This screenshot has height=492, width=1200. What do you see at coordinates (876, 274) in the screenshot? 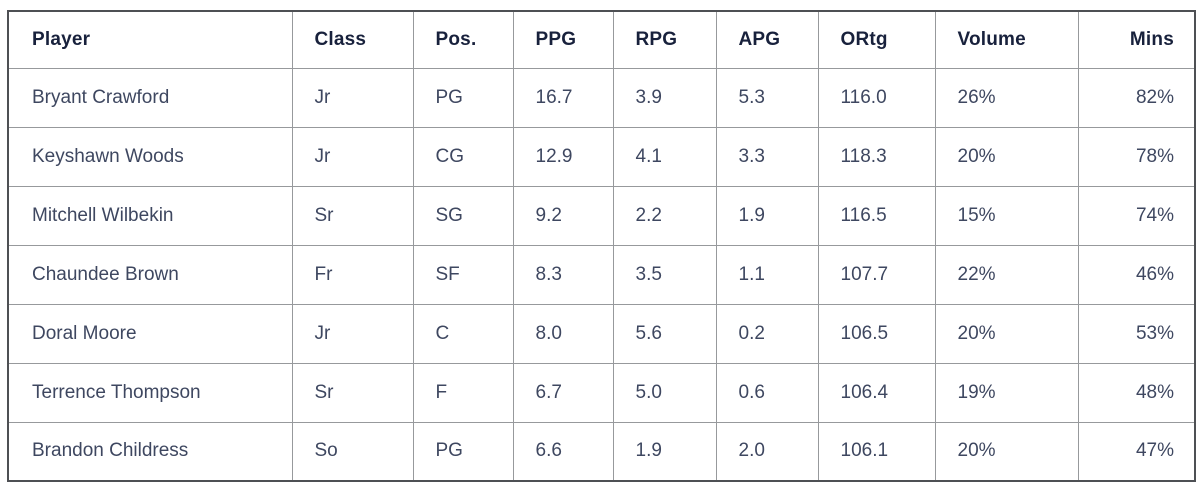
I see `cell-ortg: 107.7` at bounding box center [876, 274].